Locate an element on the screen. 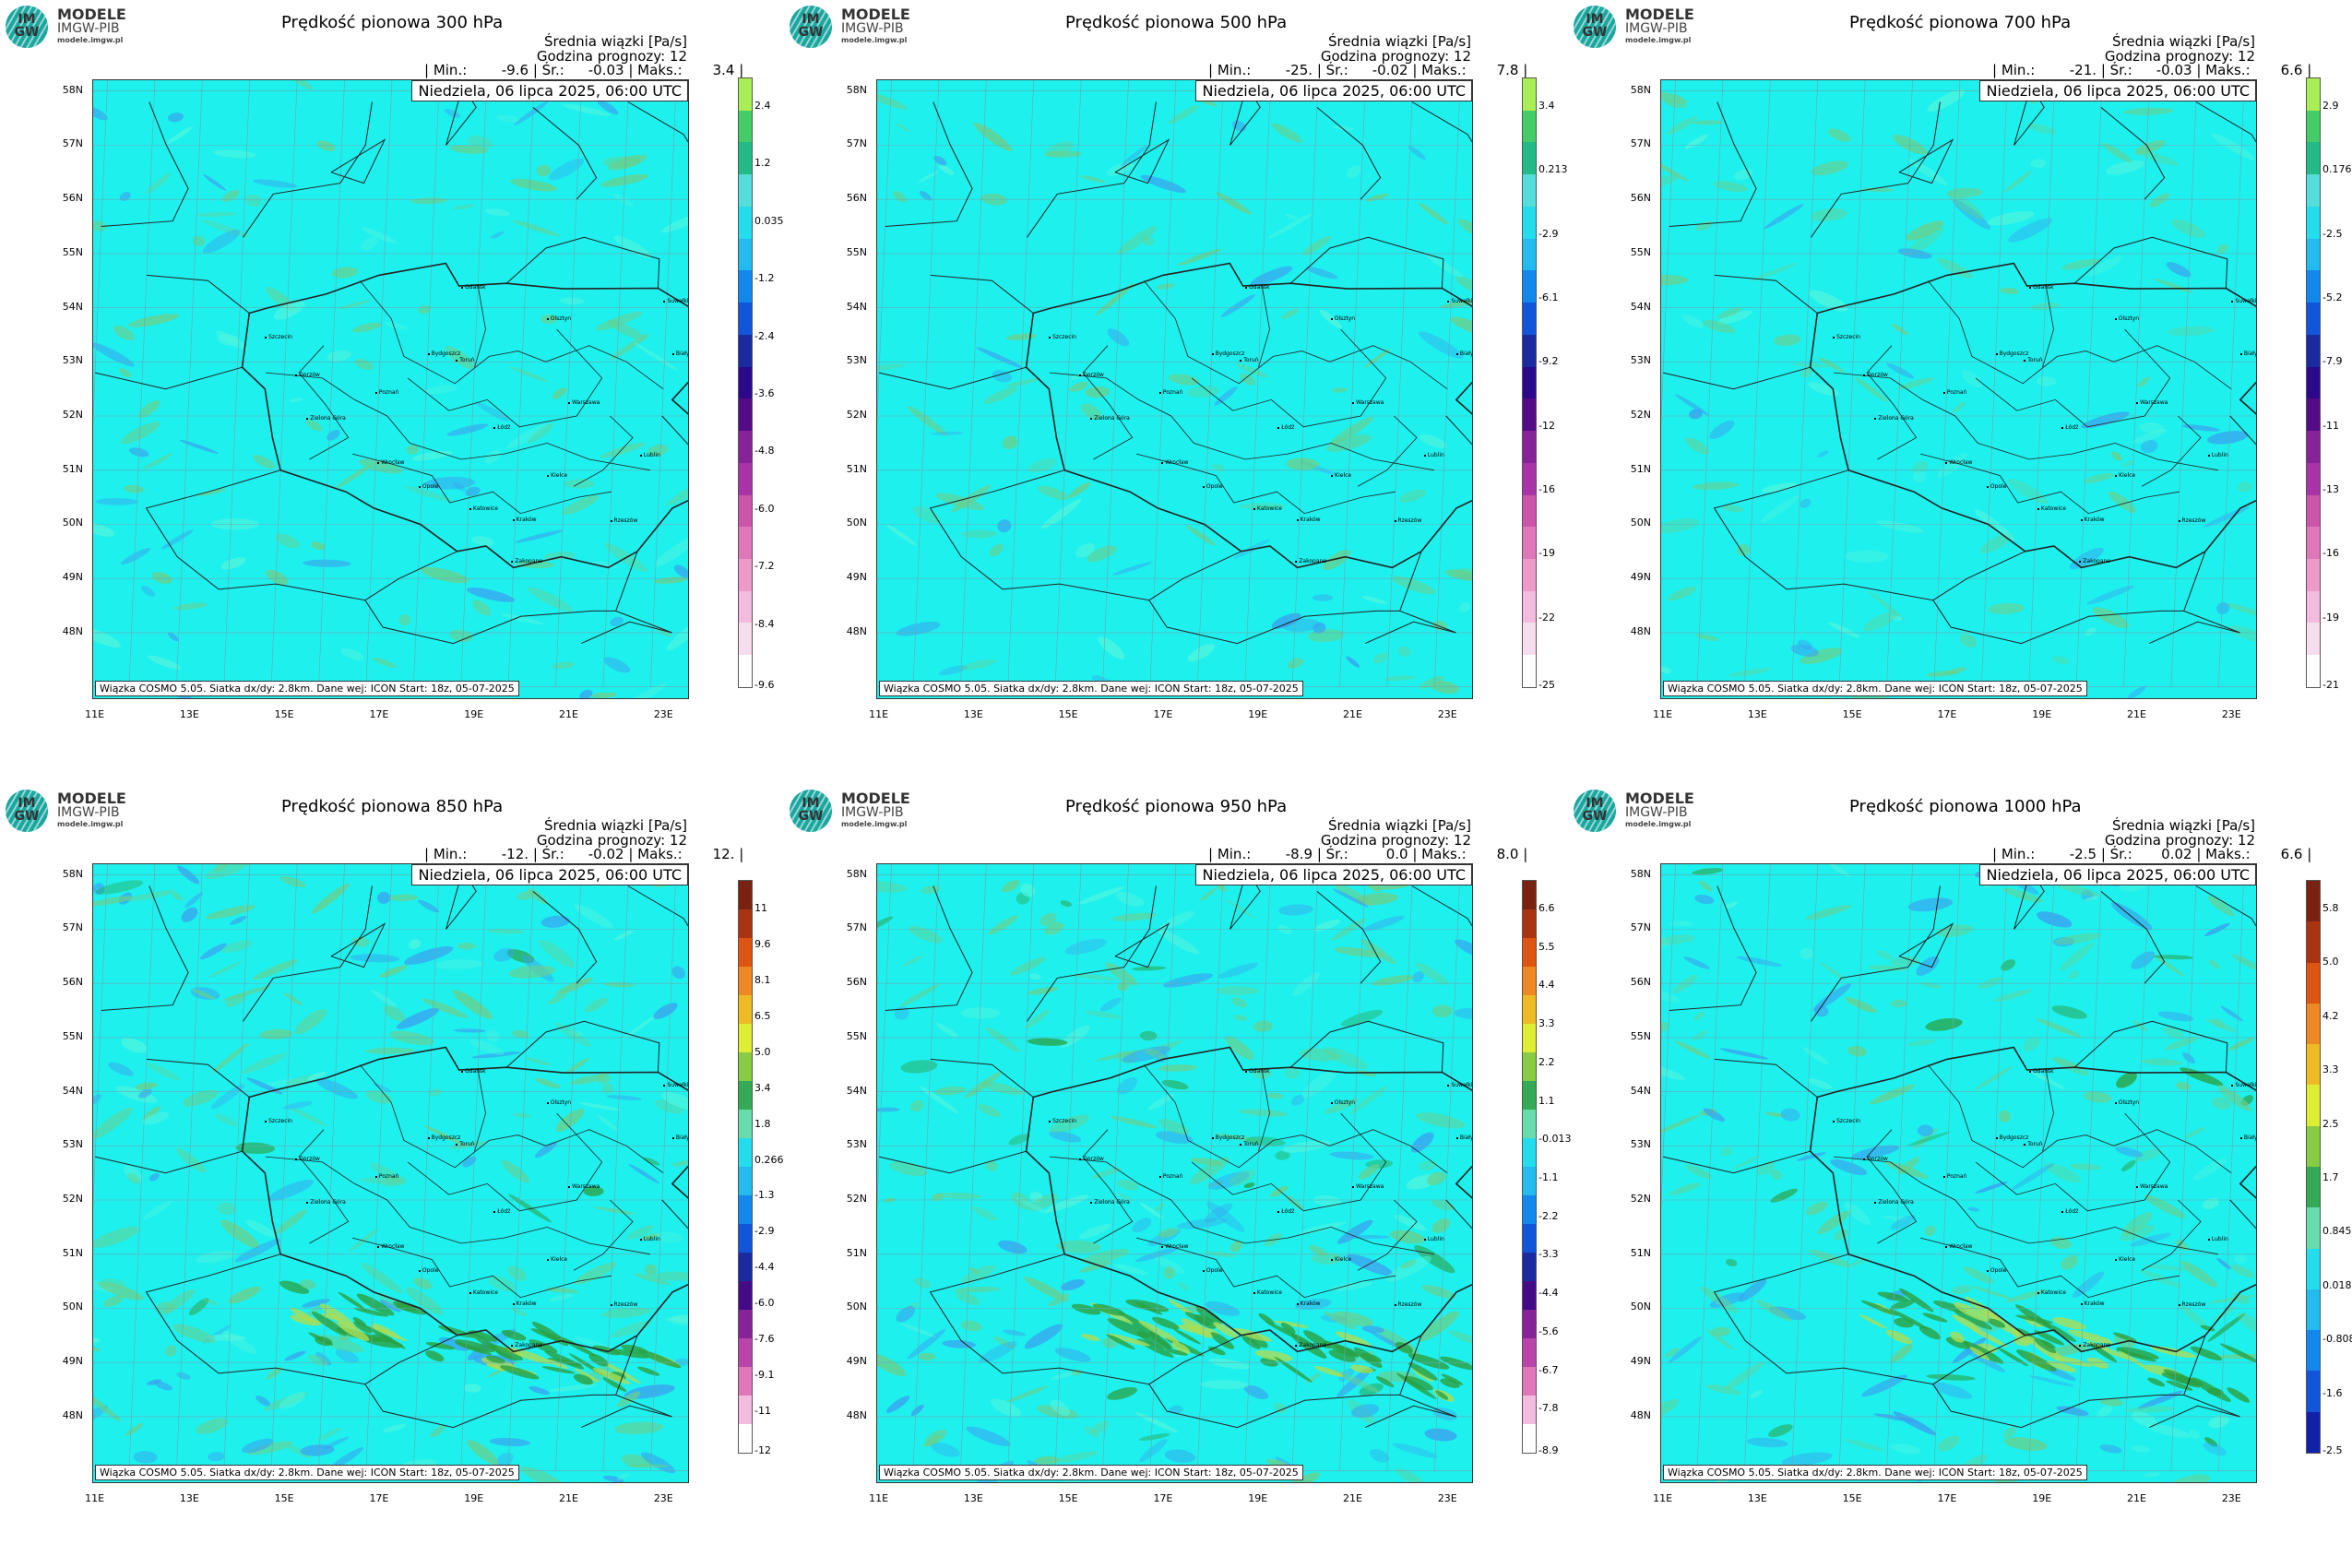 The height and width of the screenshot is (1568, 2352). city-label: Toruń is located at coordinates (465, 359).